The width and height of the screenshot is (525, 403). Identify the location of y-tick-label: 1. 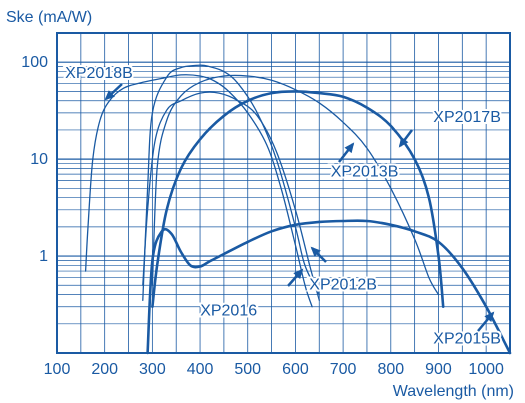
(43, 256).